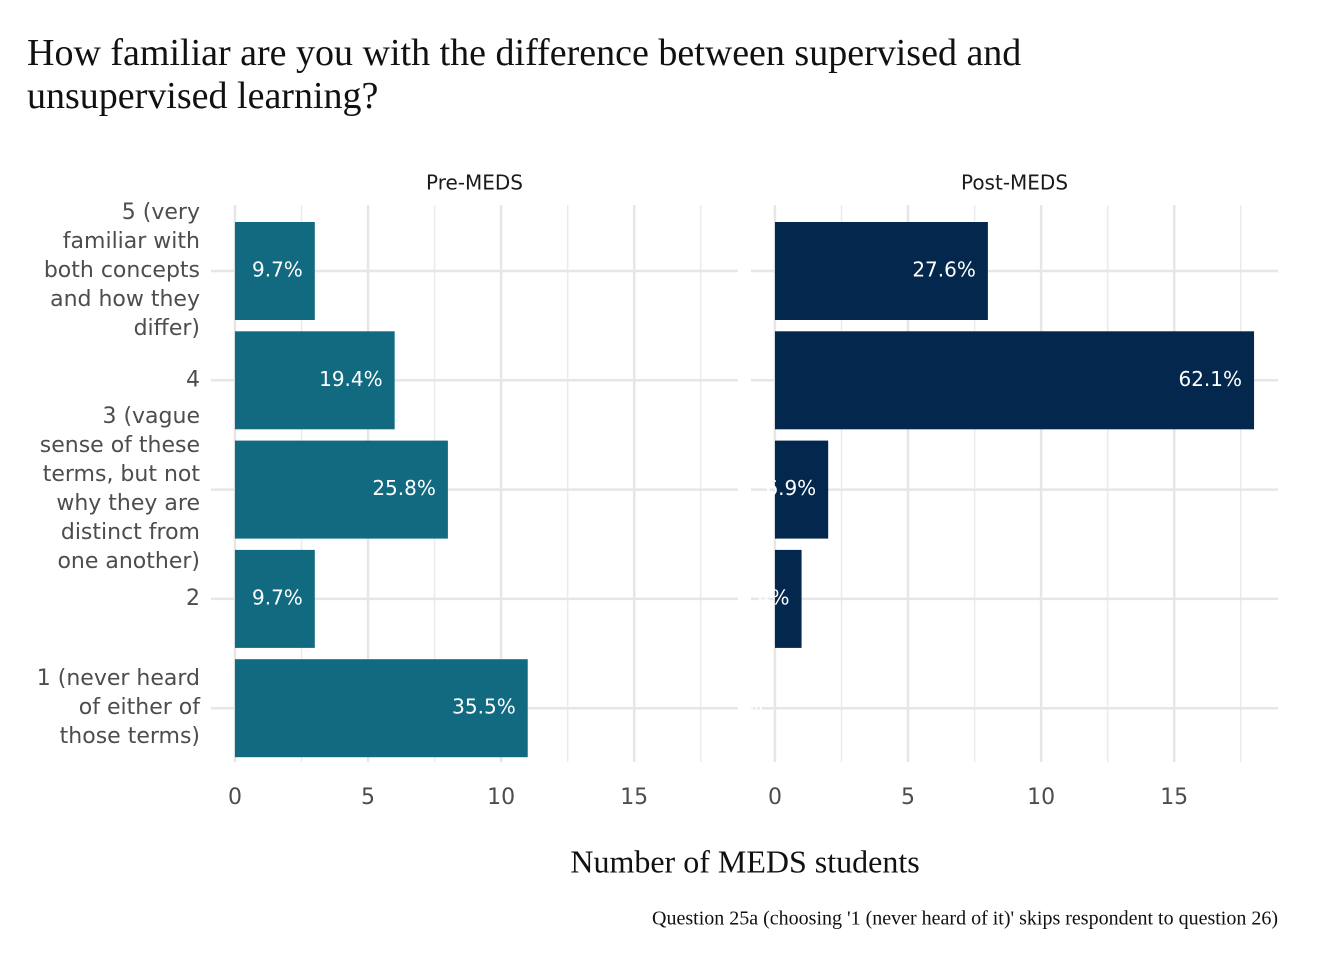 The height and width of the screenshot is (960, 1344). I want to click on value-label: 25.8%, so click(404, 488).